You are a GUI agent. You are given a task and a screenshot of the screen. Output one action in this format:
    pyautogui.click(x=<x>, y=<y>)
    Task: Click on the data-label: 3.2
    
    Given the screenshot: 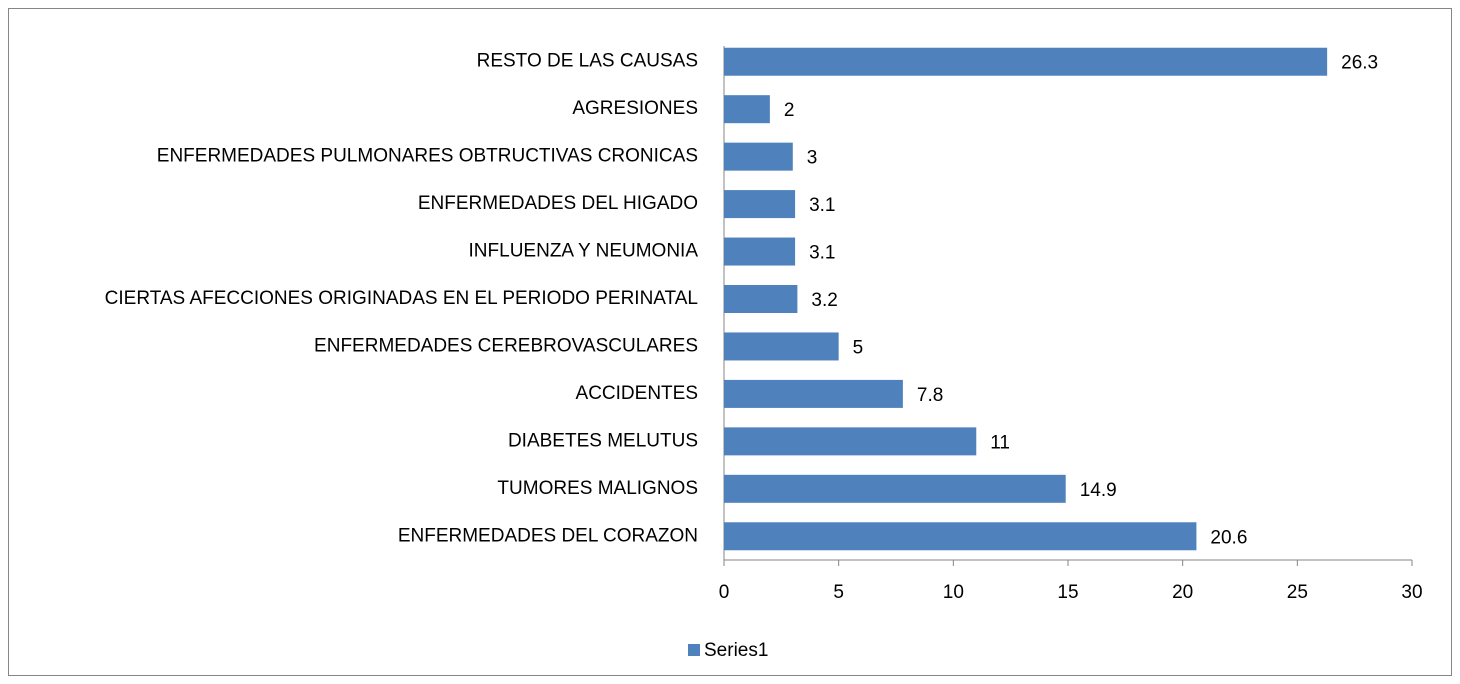 What is the action you would take?
    pyautogui.click(x=824, y=300)
    